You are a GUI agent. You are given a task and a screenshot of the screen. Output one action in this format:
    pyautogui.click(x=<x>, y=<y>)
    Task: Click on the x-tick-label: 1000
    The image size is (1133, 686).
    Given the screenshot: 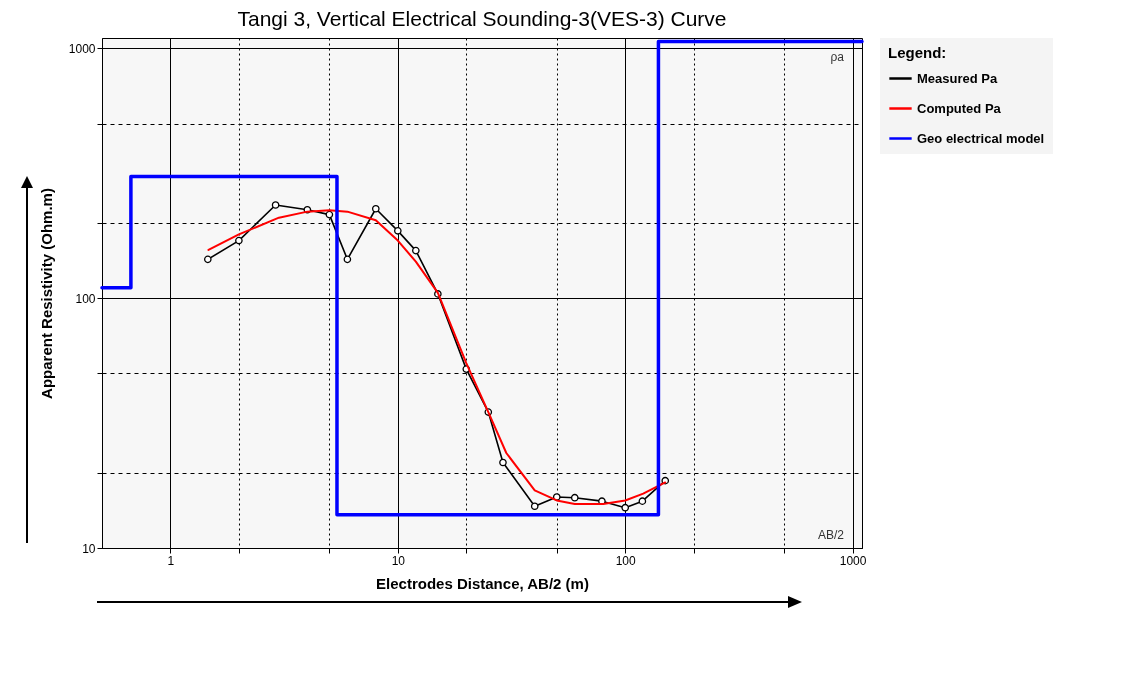 What is the action you would take?
    pyautogui.click(x=853, y=560)
    